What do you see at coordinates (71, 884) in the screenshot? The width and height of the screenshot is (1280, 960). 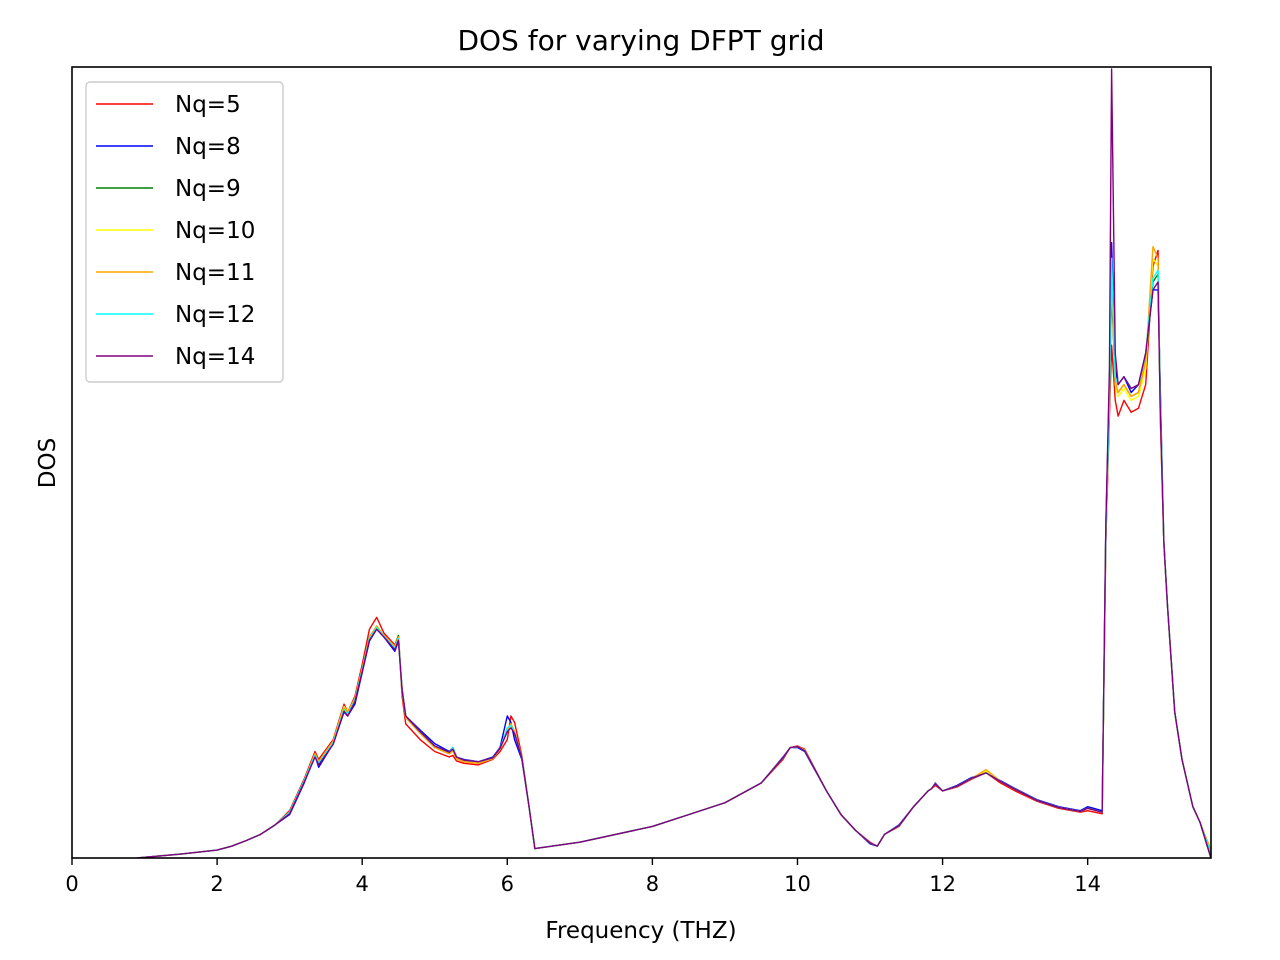 I see `x-tick-label: 0` at bounding box center [71, 884].